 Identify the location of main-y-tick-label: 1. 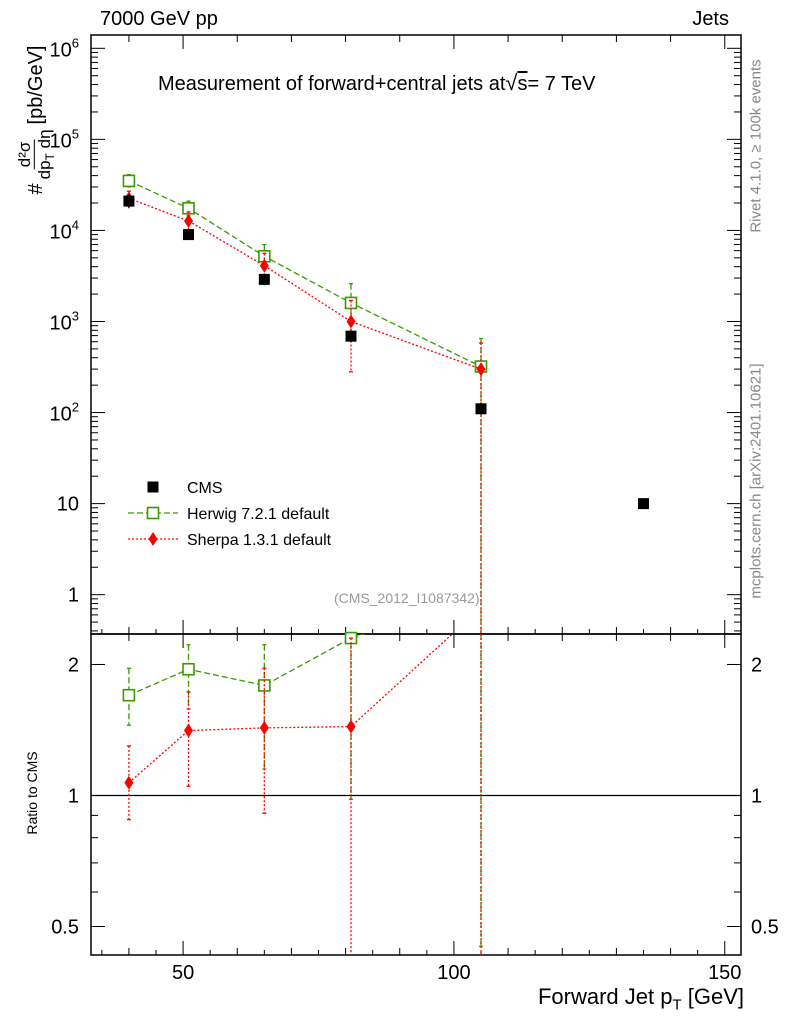
(73, 596).